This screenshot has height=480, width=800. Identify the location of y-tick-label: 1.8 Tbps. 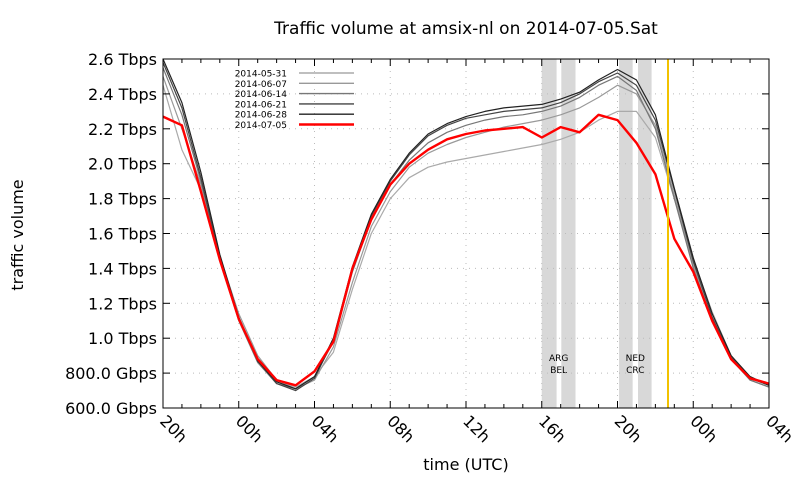
(122, 199).